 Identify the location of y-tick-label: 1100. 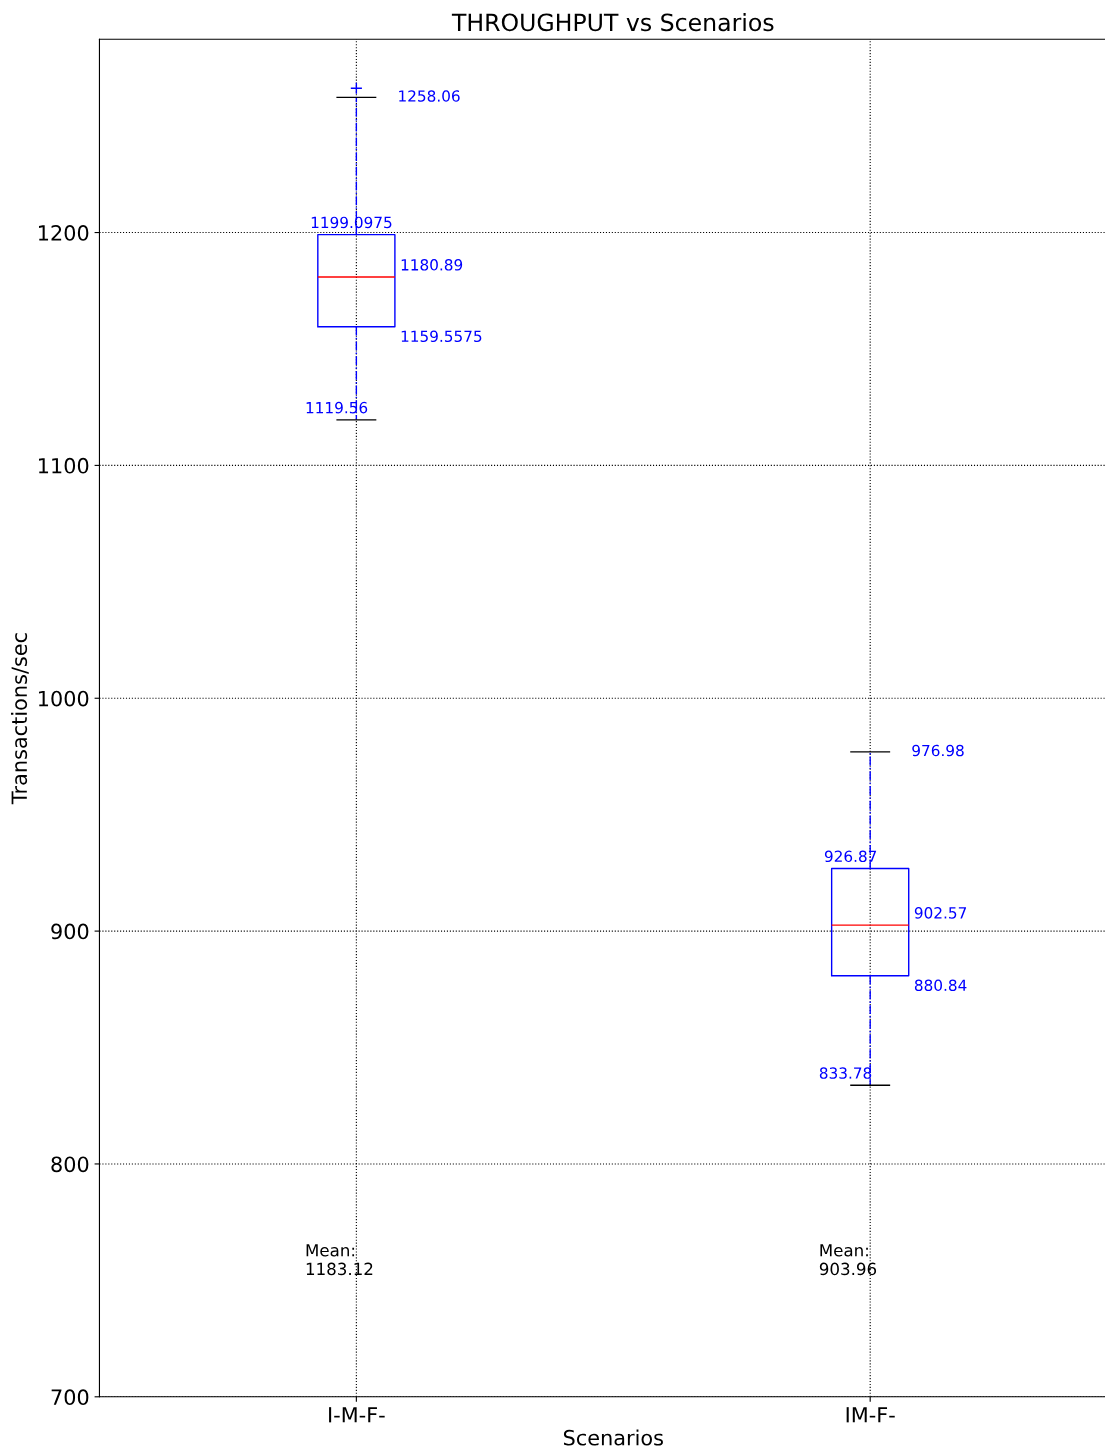
(64, 465).